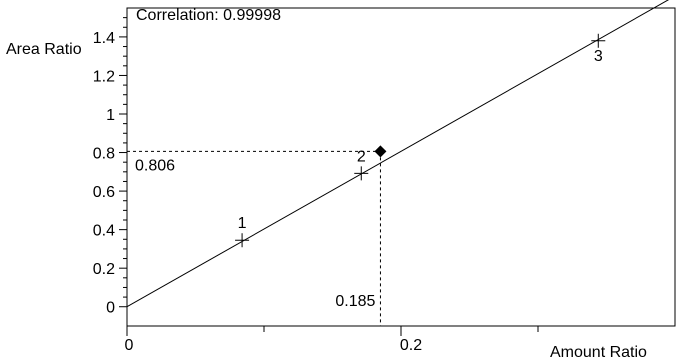 The image size is (678, 362). What do you see at coordinates (598, 56) in the screenshot?
I see `point-label: 3` at bounding box center [598, 56].